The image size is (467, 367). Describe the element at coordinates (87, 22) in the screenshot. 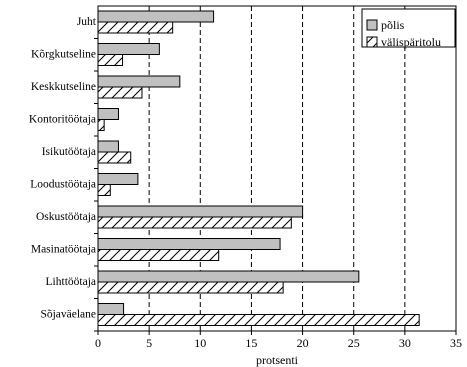

I see `category-label: Juht` at that location.